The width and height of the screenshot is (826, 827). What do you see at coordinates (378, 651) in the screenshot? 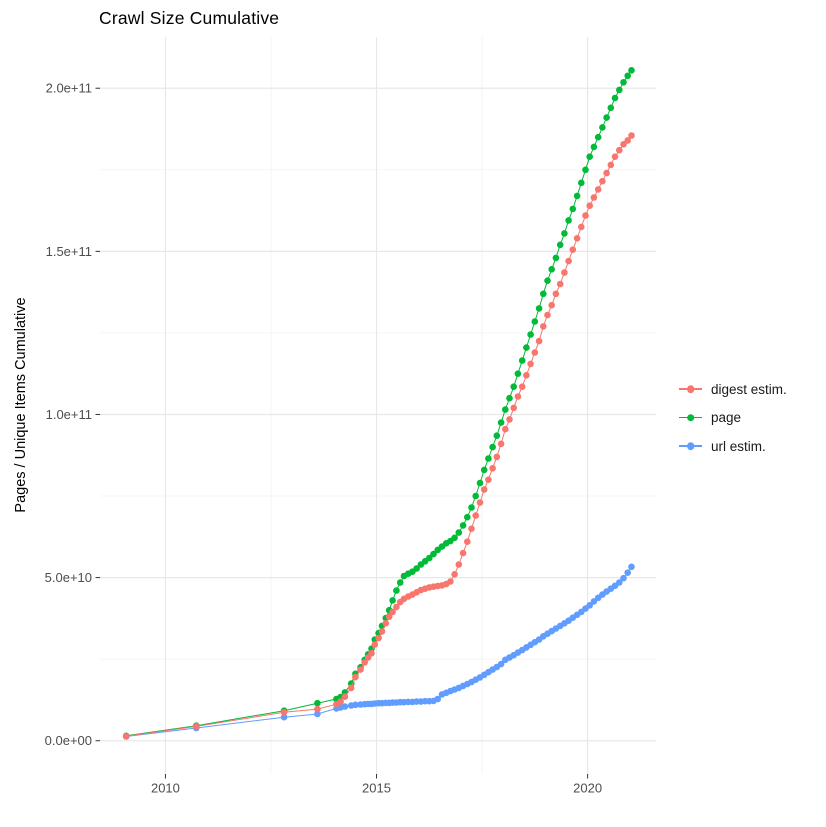
I see `series-url-estim` at bounding box center [378, 651].